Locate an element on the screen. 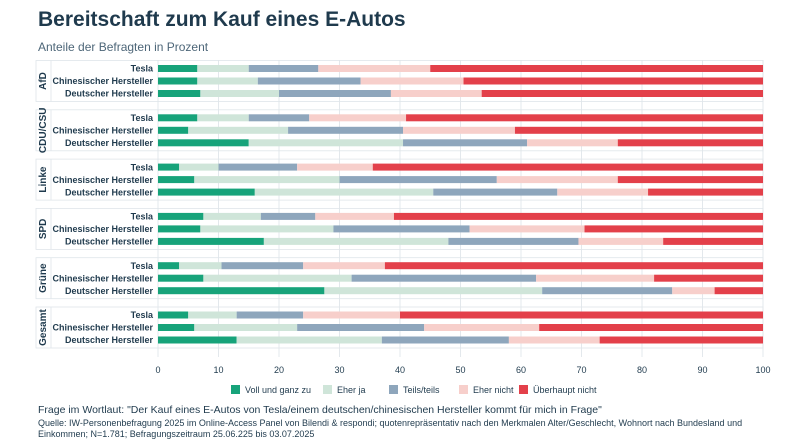 Image resolution: width=800 pixels, height=445 pixels. group-label: SPD is located at coordinates (43, 229).